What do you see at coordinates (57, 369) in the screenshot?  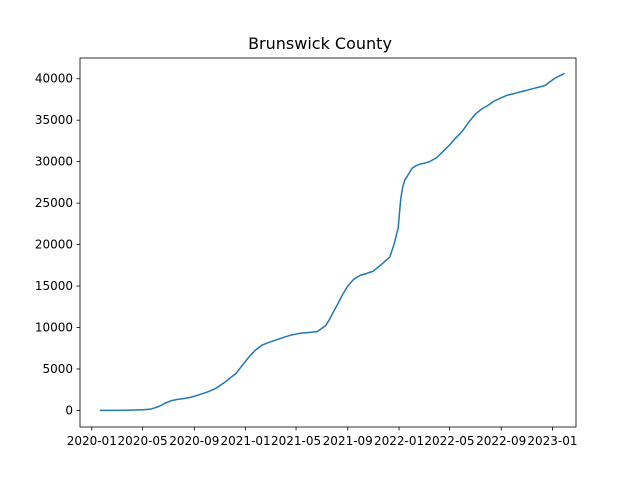 I see `y-tick-label: 5000` at bounding box center [57, 369].